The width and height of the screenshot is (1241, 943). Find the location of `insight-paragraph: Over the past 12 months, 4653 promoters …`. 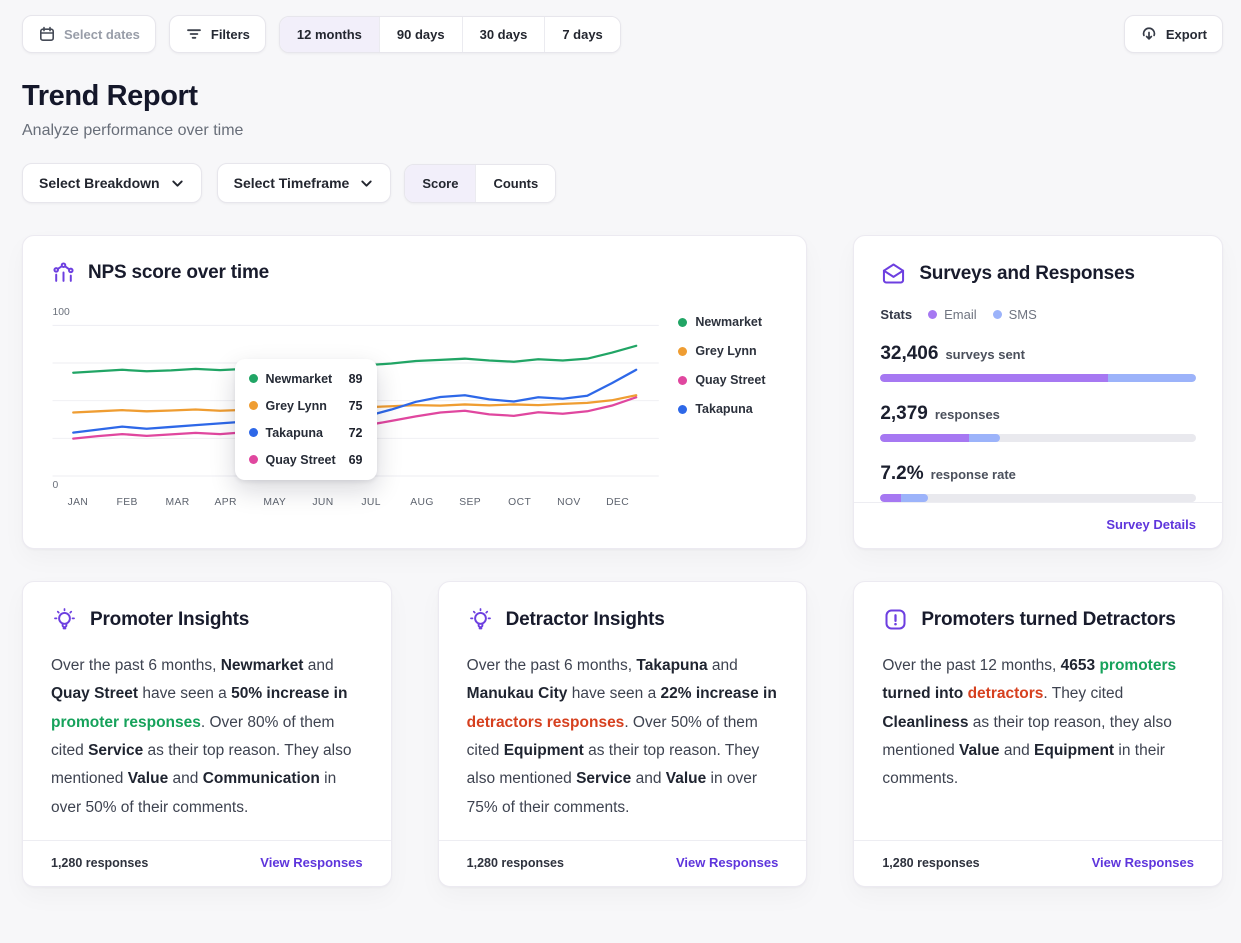

insight-paragraph: Over the past 12 months, 4653 promoters … is located at coordinates (1029, 722).